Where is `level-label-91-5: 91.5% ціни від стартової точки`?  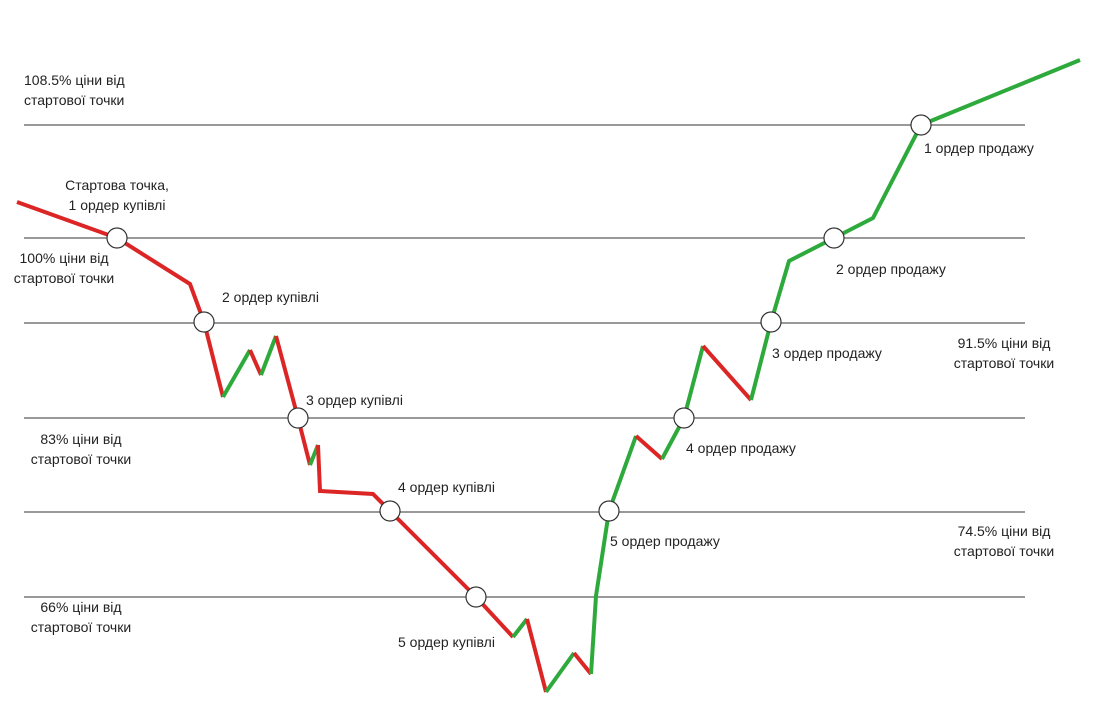 level-label-91-5: 91.5% ціни від стартової точки is located at coordinates (1004, 353).